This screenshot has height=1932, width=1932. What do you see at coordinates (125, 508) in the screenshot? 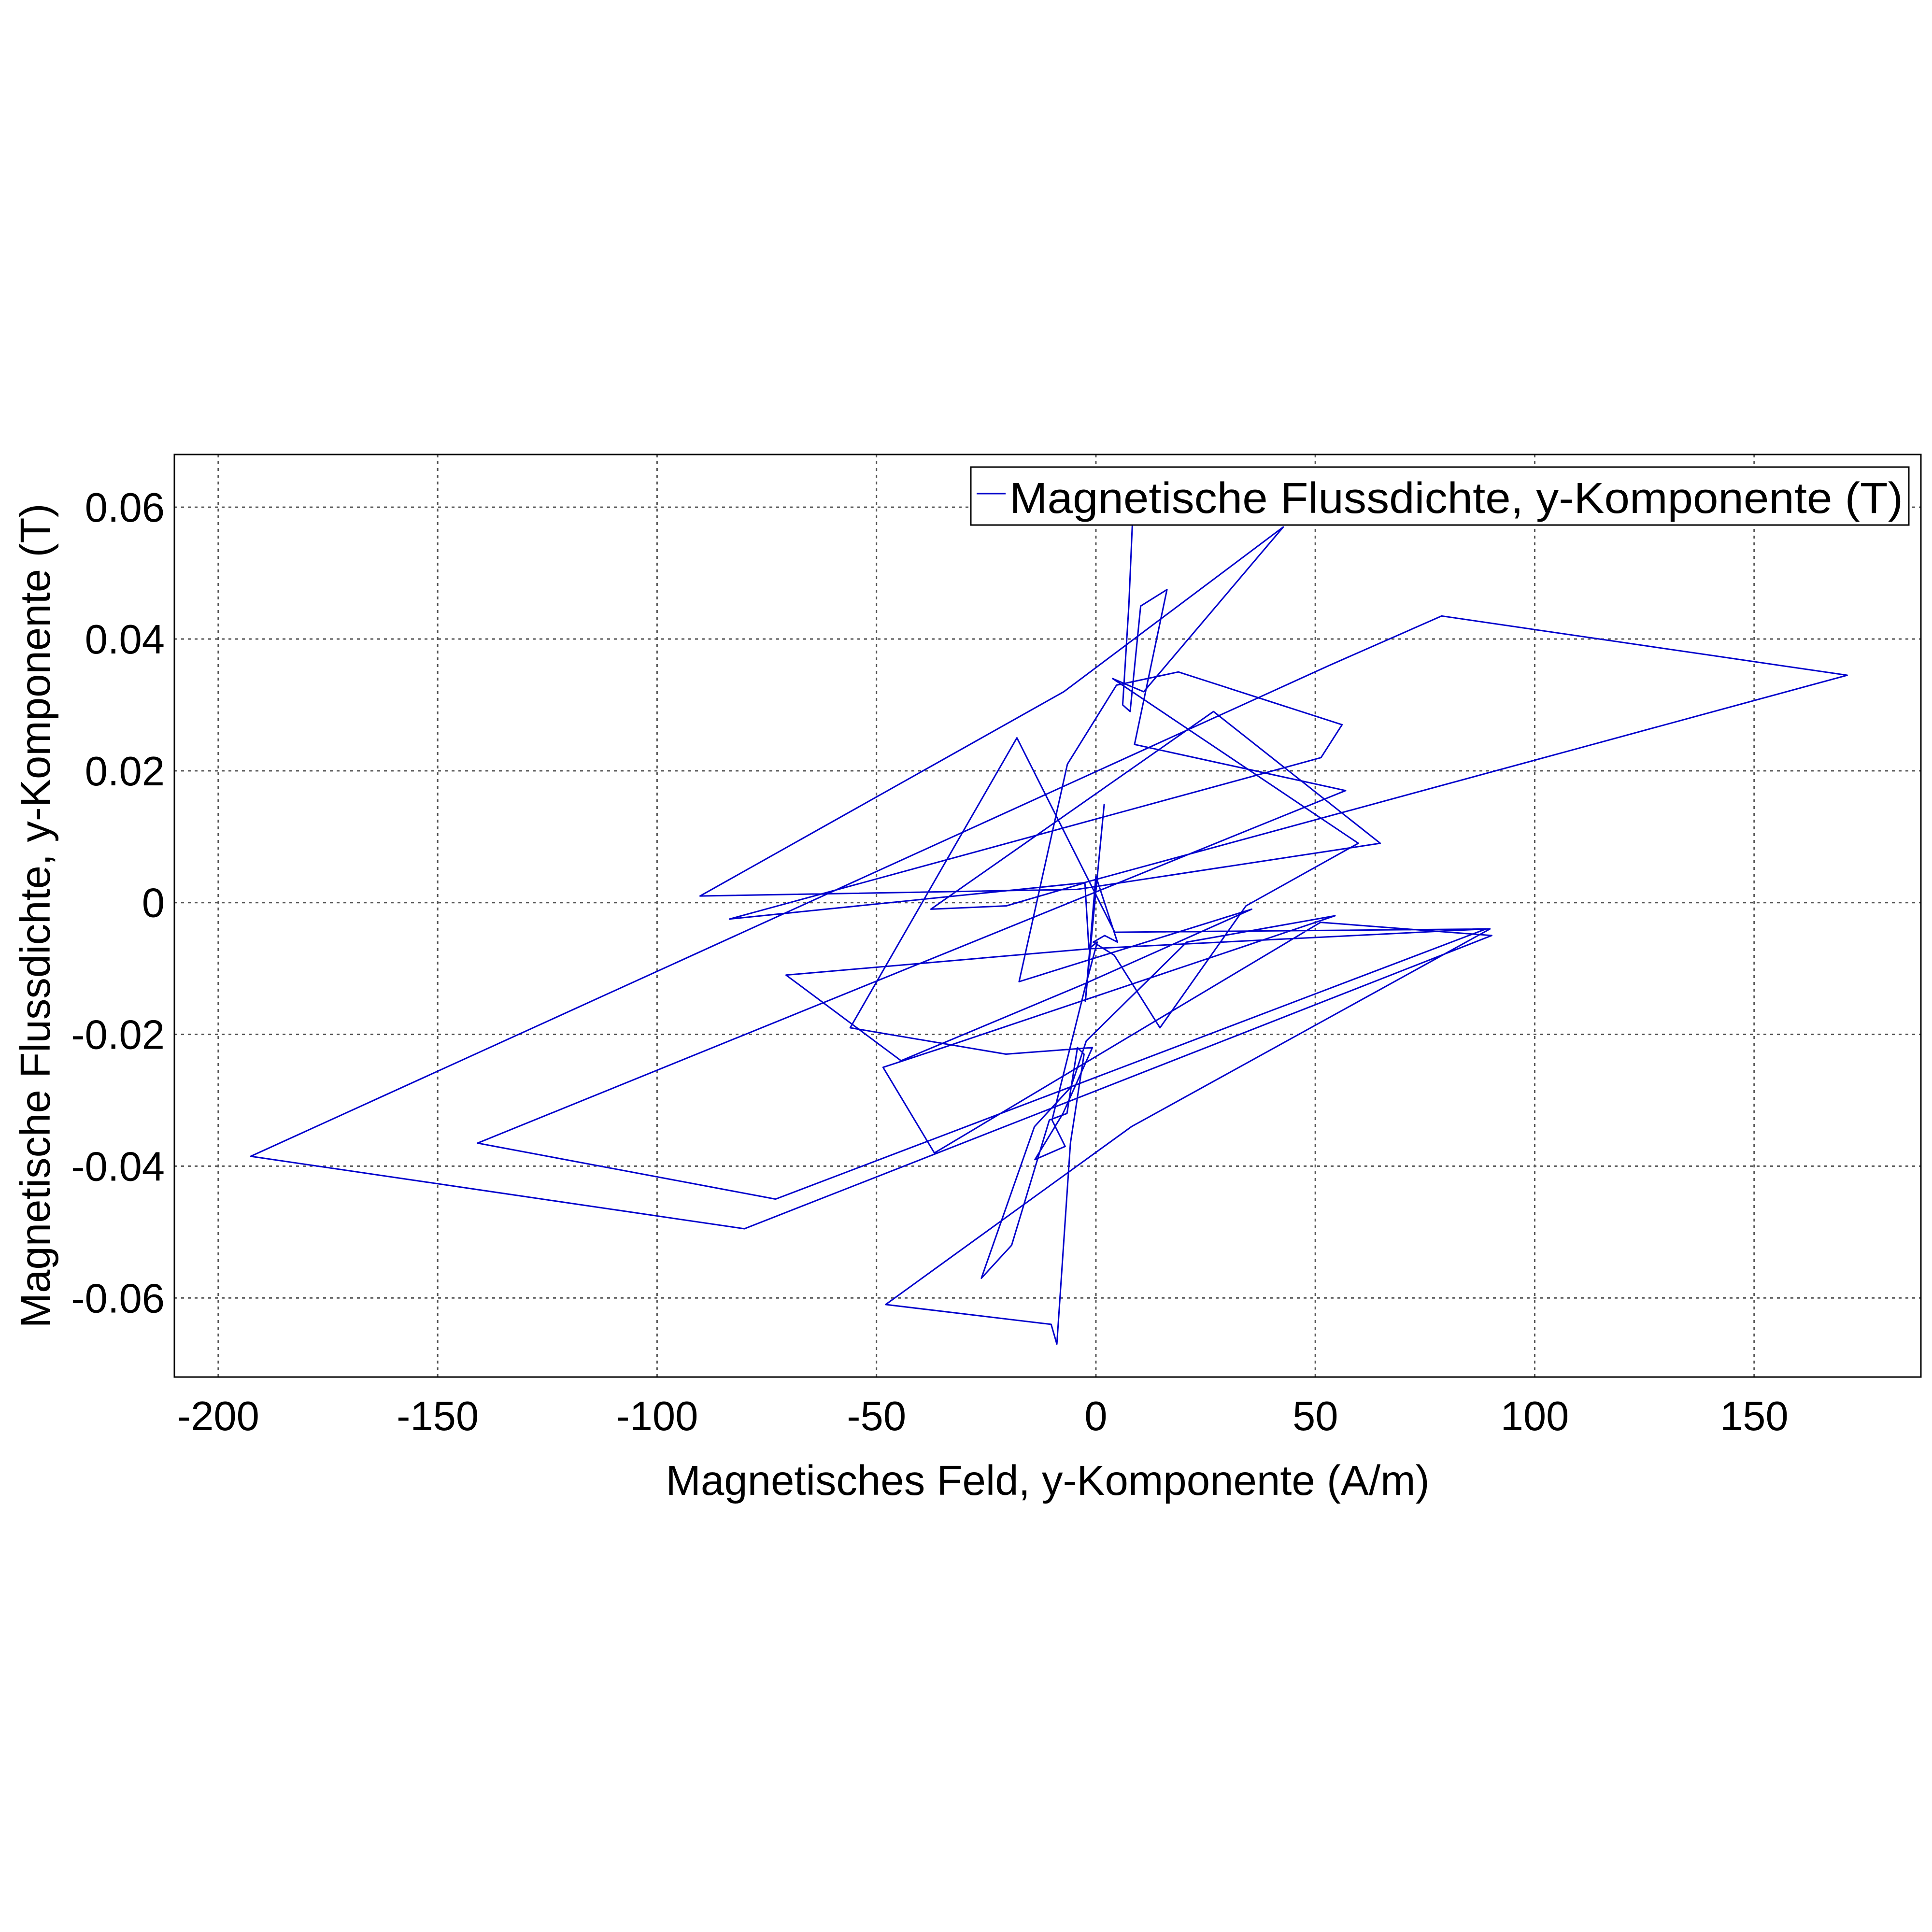
I see `y-tick-label: 0.06` at bounding box center [125, 508].